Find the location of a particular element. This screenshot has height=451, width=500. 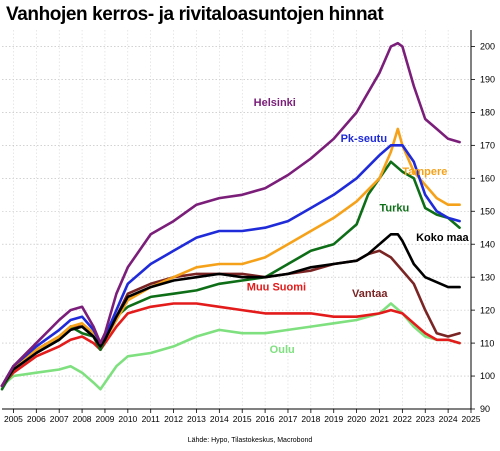

y-tick-label: 140 is located at coordinates (487, 244).